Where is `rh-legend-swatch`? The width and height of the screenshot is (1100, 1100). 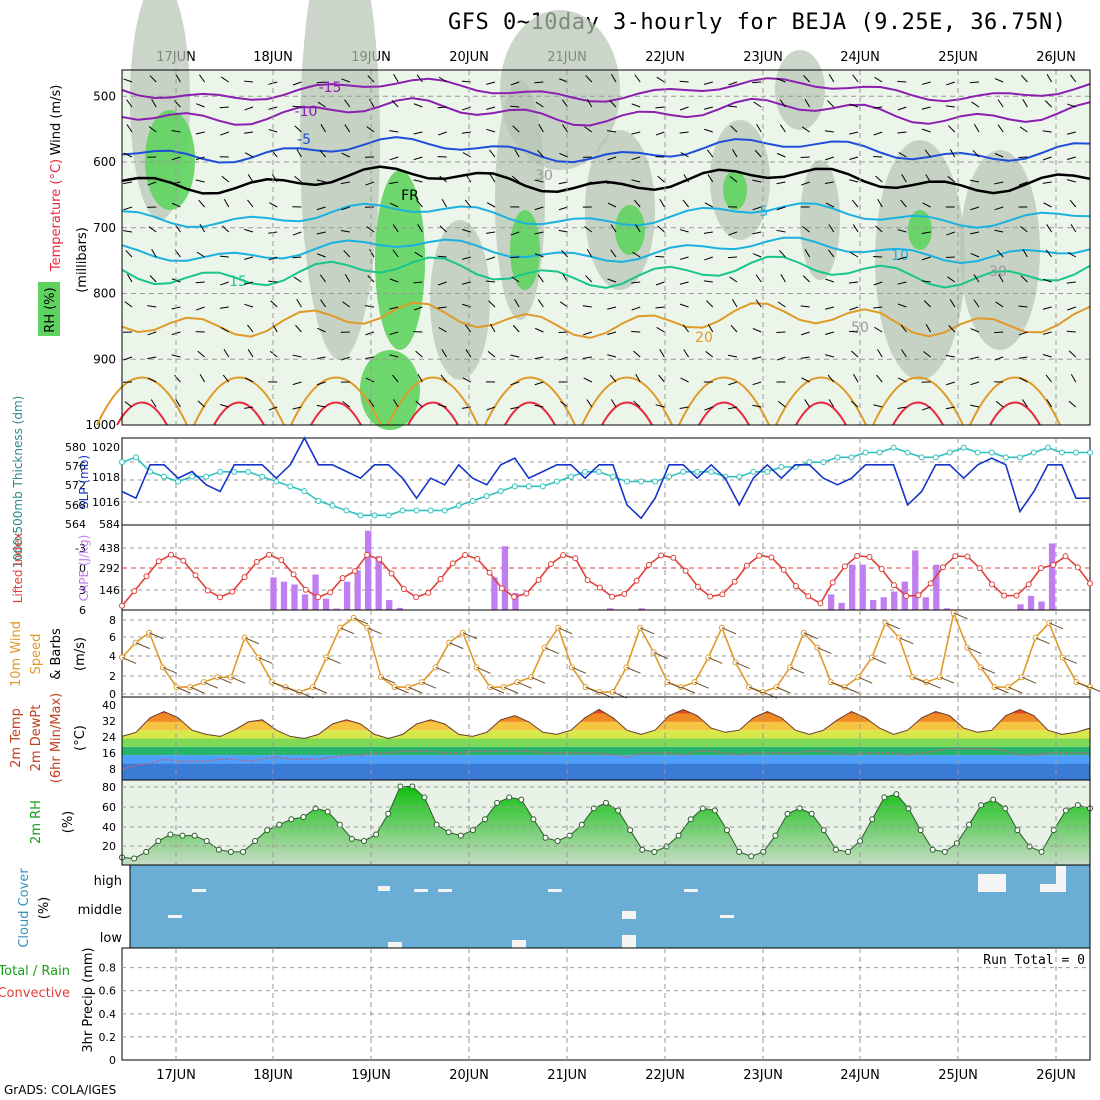
rh-legend-swatch is located at coordinates (49, 309).